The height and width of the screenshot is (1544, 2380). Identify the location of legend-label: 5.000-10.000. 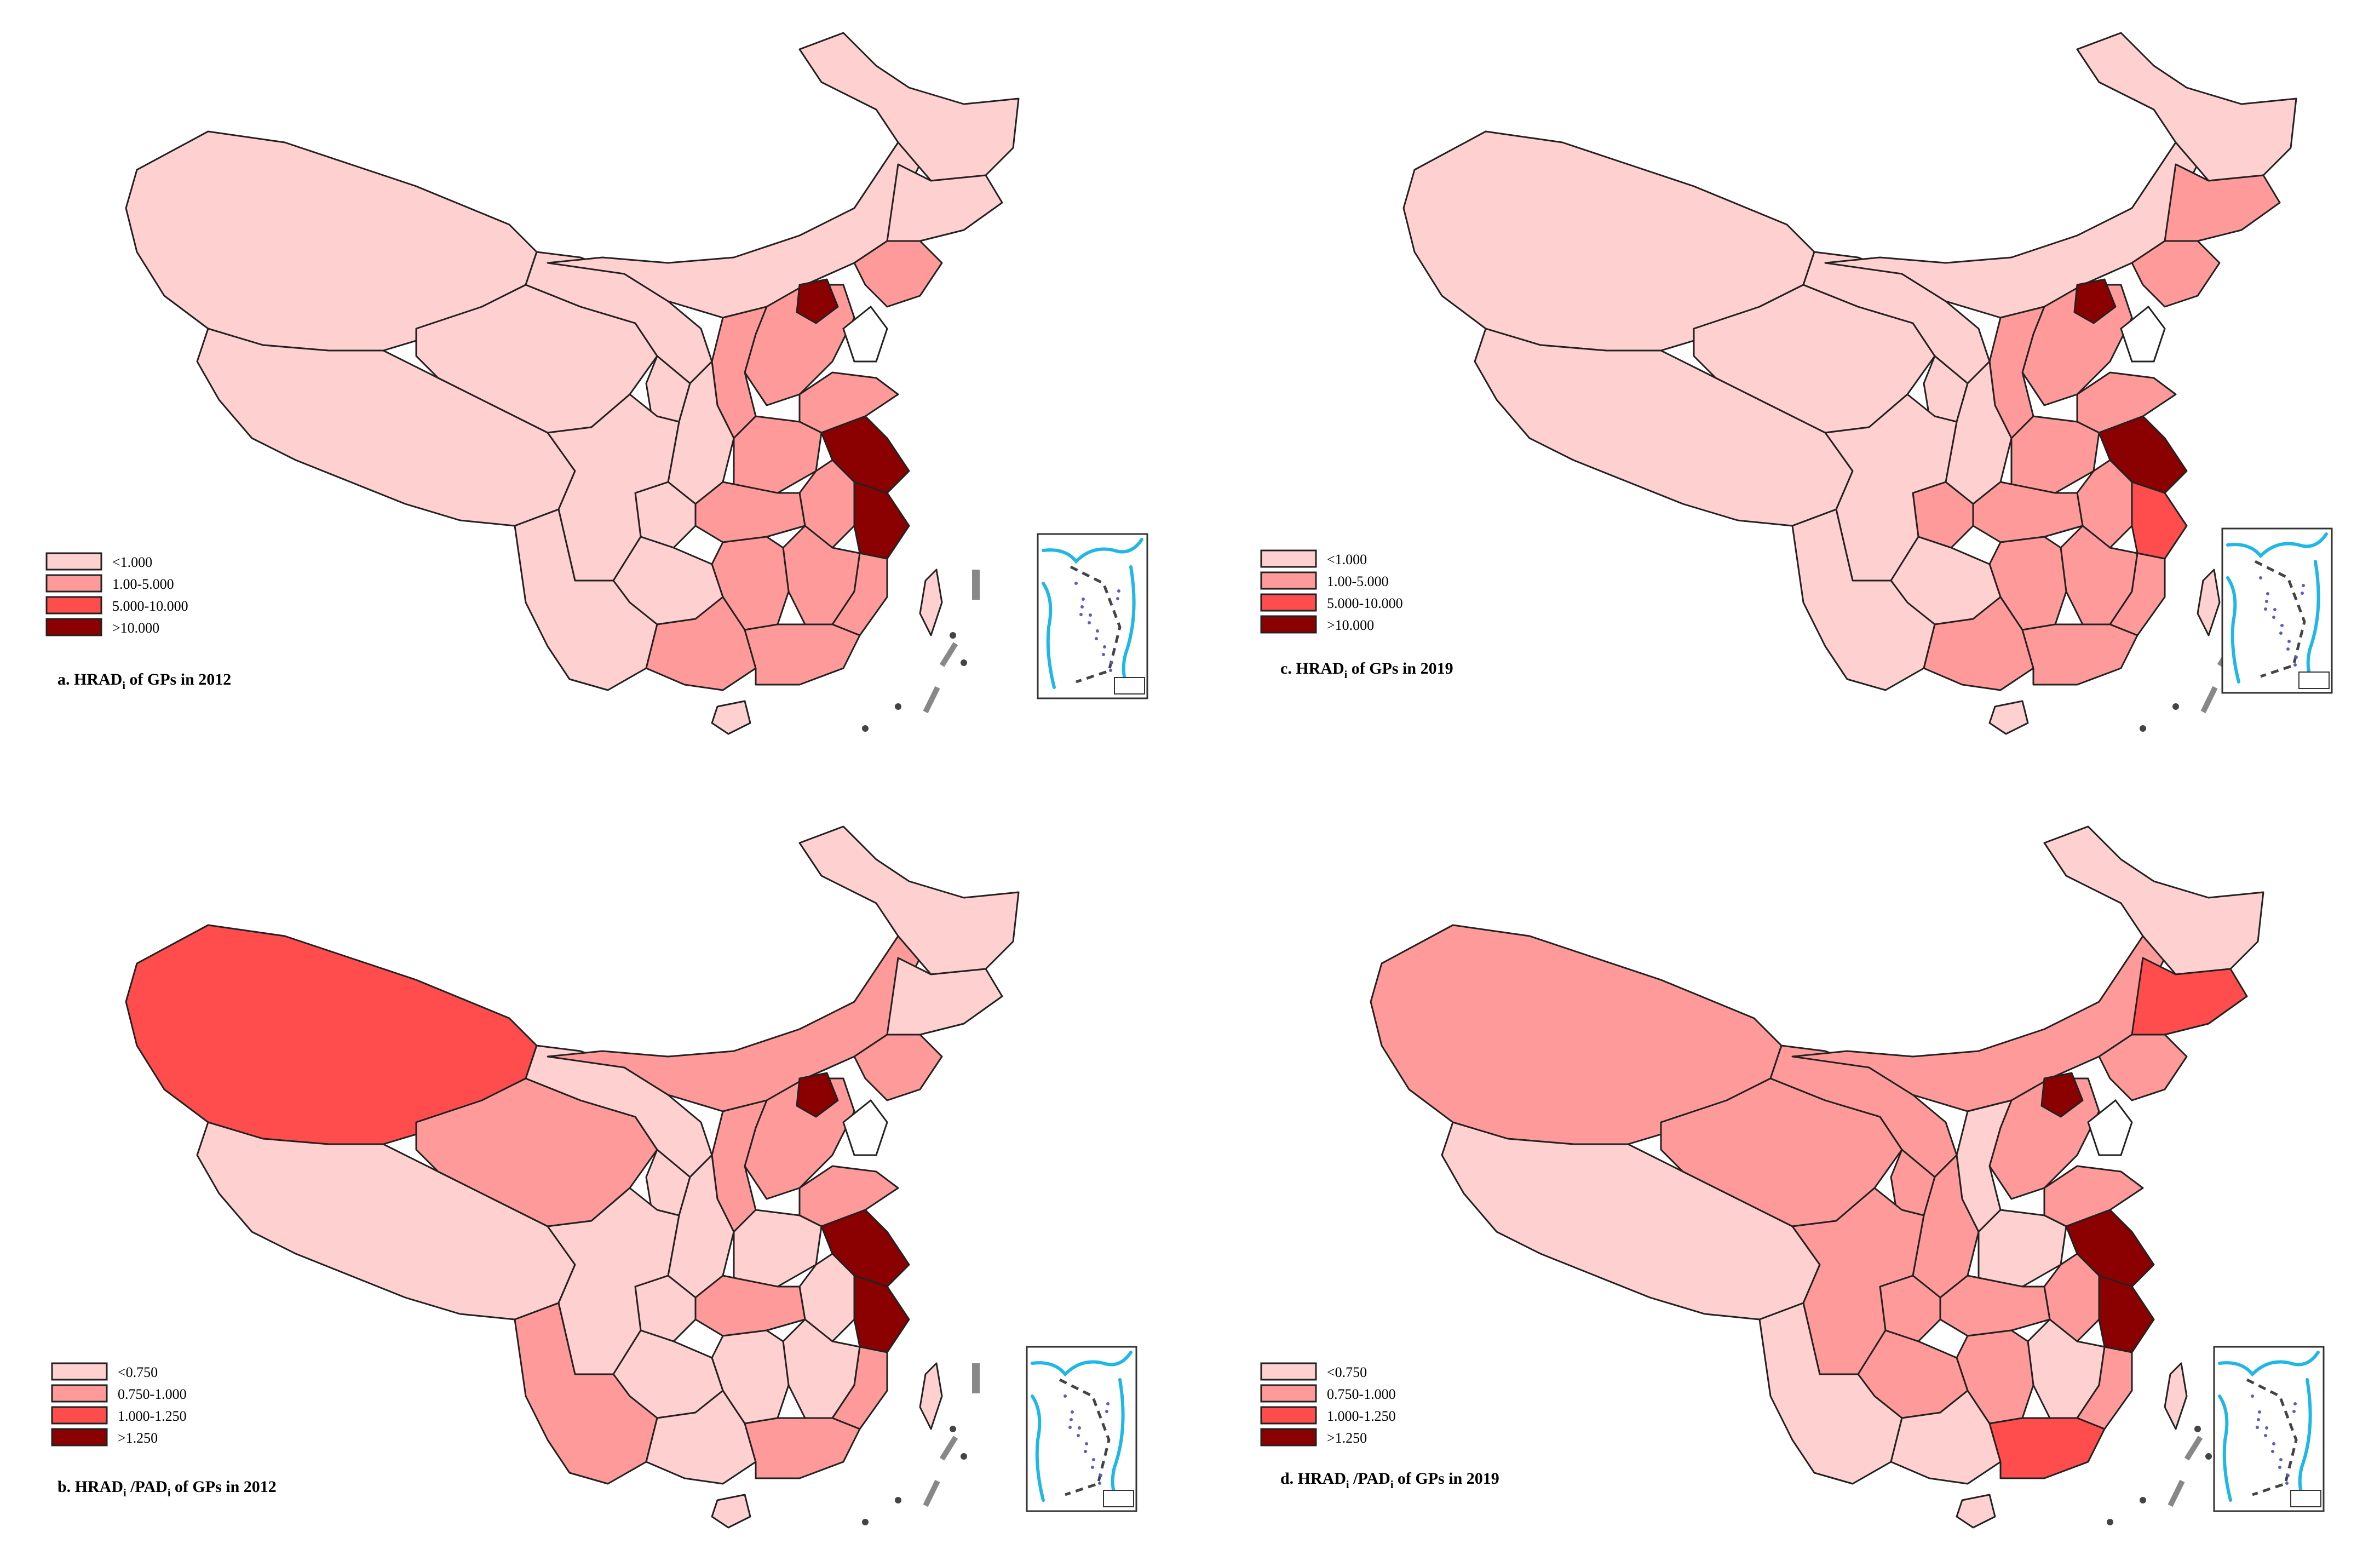
(150, 606).